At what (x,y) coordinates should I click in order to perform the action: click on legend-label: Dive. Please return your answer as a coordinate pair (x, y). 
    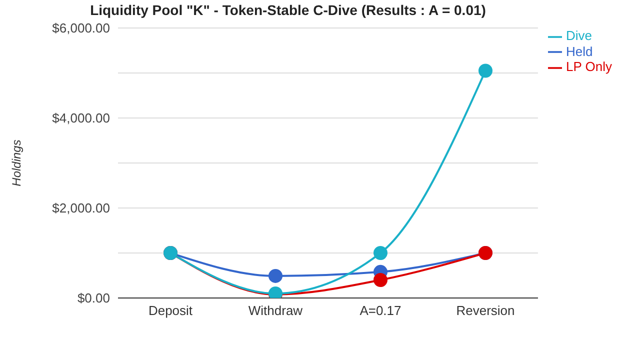
    Looking at the image, I should click on (579, 35).